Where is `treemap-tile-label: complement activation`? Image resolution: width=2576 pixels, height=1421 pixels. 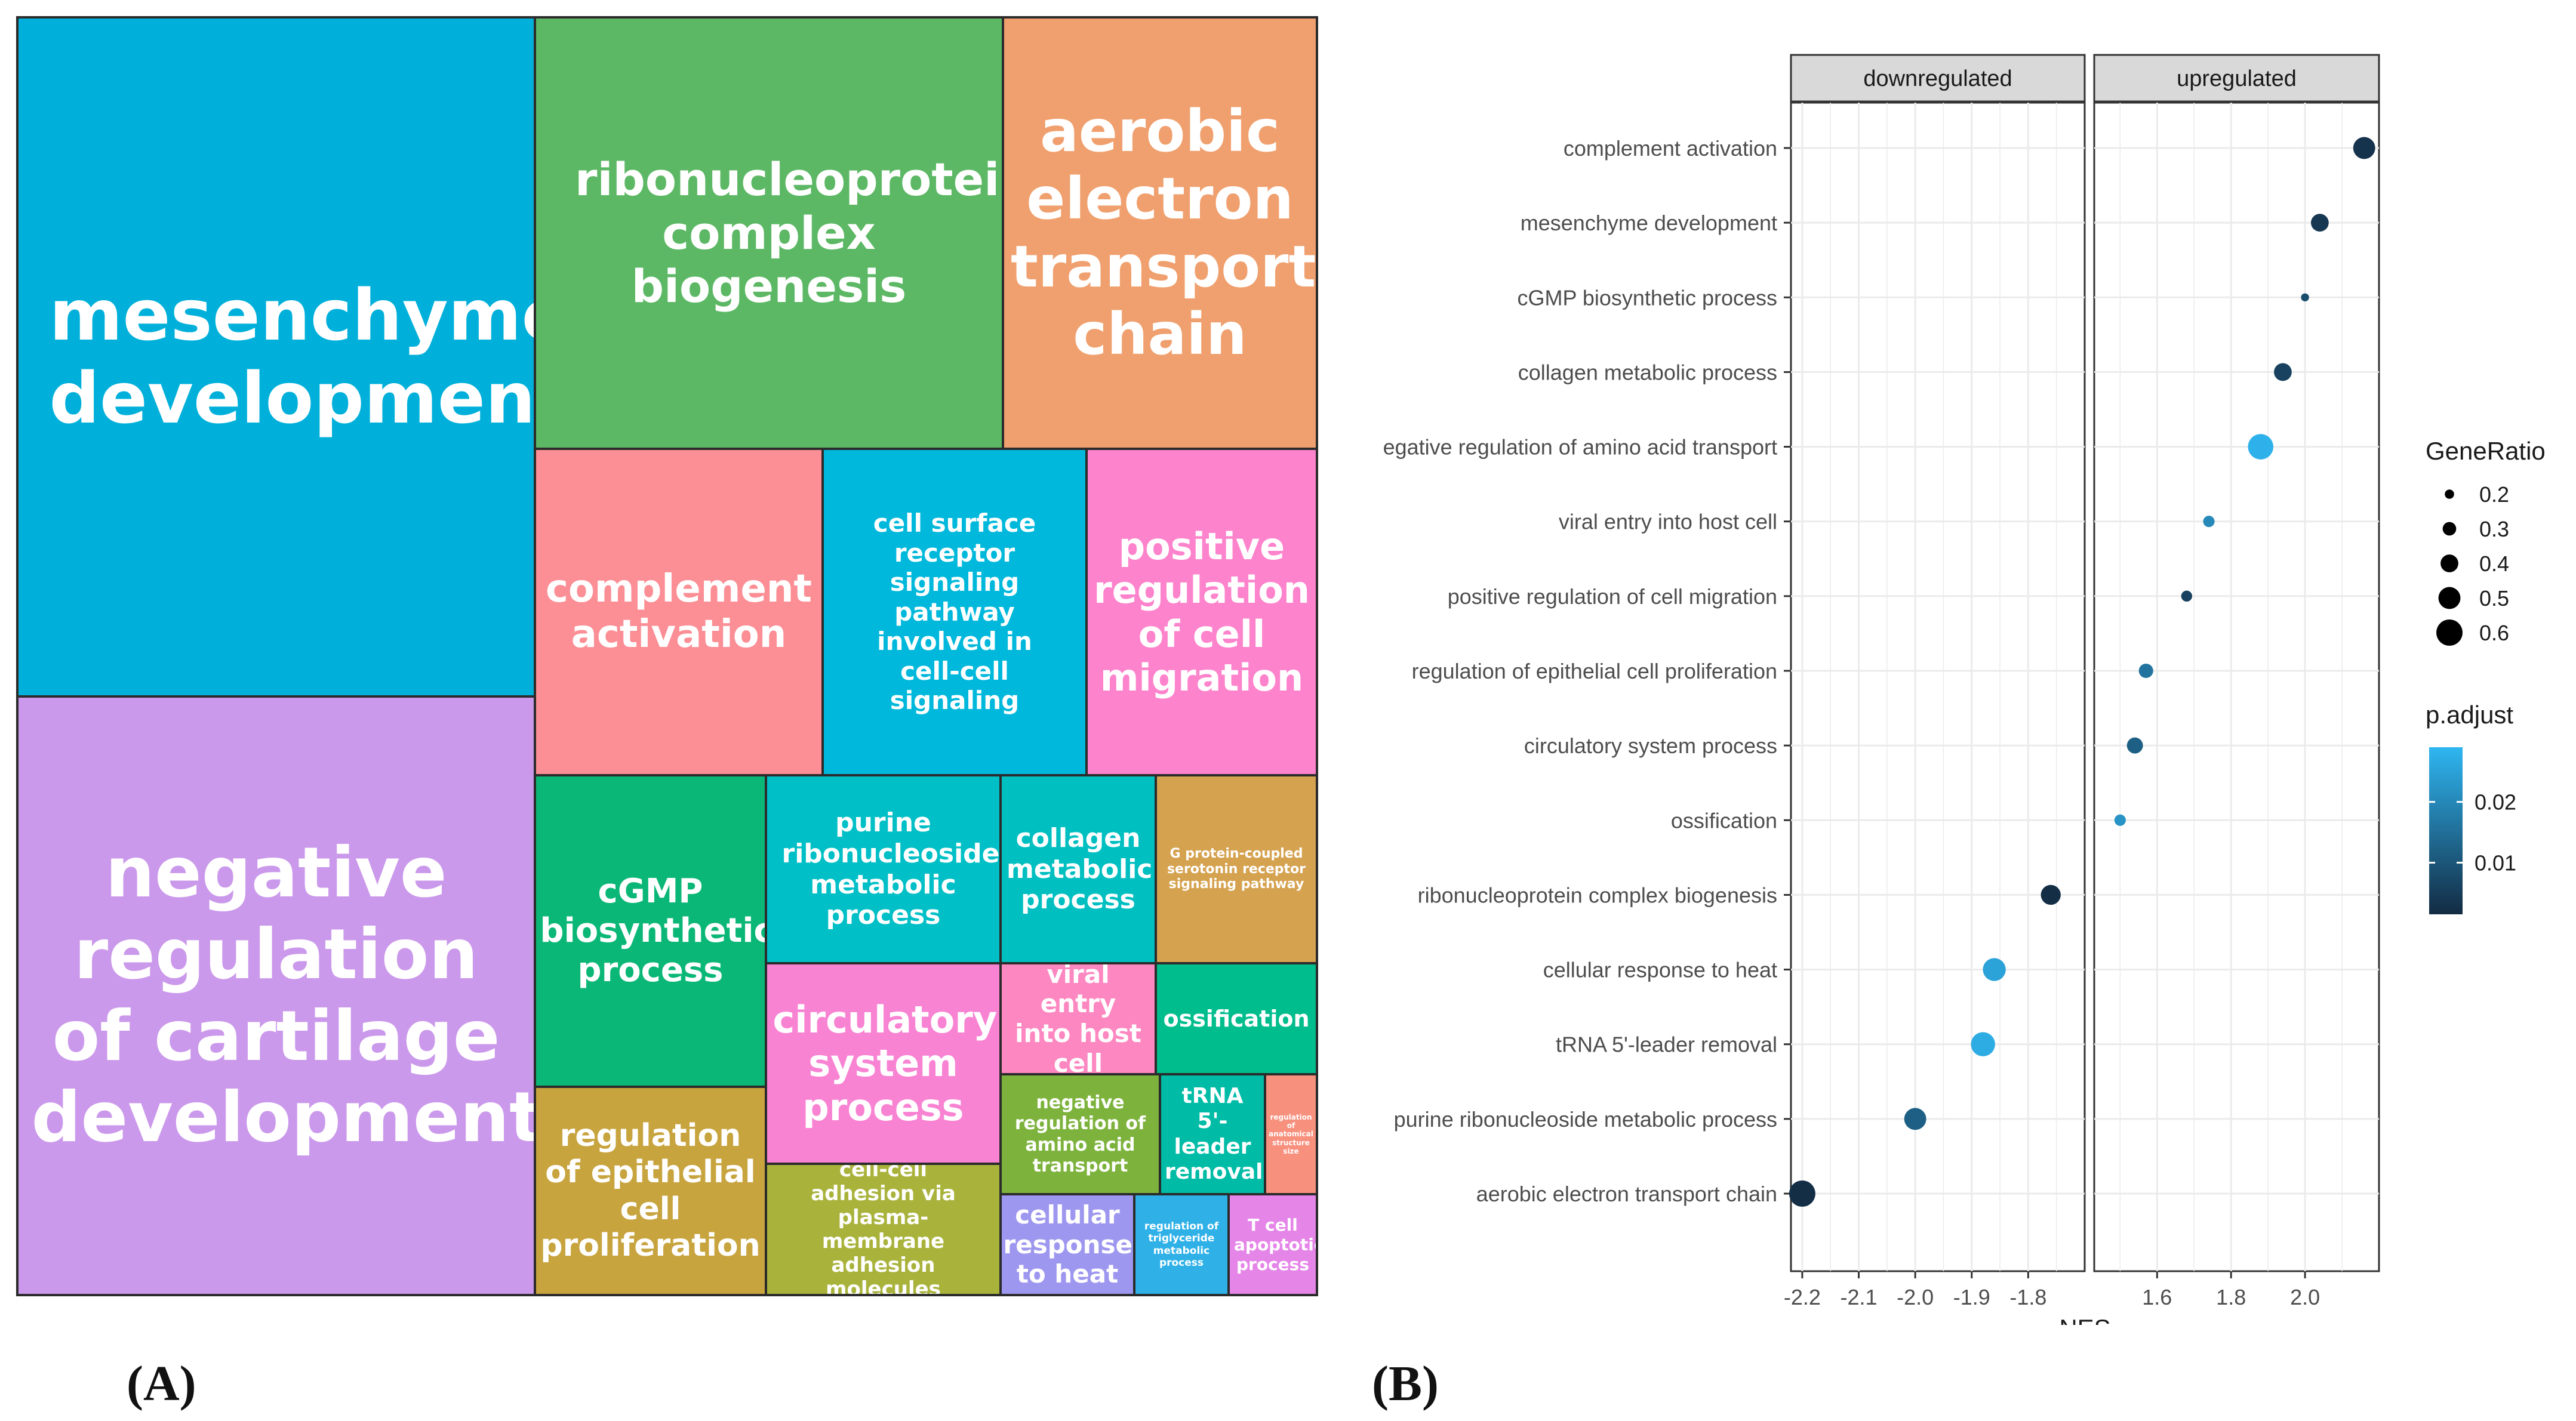 treemap-tile-label: complement activation is located at coordinates (679, 611).